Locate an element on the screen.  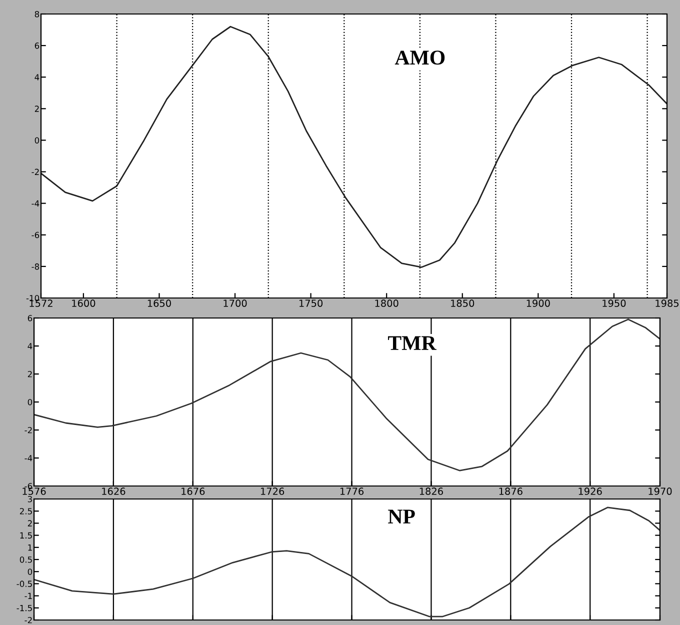
x-tick-label: 1985 is located at coordinates (667, 303).